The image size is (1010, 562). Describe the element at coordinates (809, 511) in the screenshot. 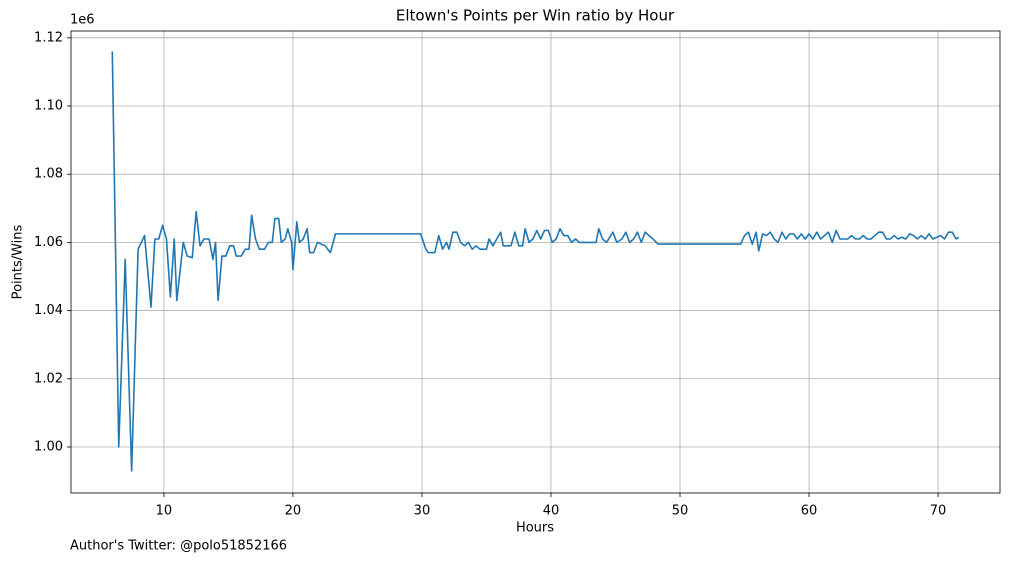

I see `x-tick-label: 60` at that location.